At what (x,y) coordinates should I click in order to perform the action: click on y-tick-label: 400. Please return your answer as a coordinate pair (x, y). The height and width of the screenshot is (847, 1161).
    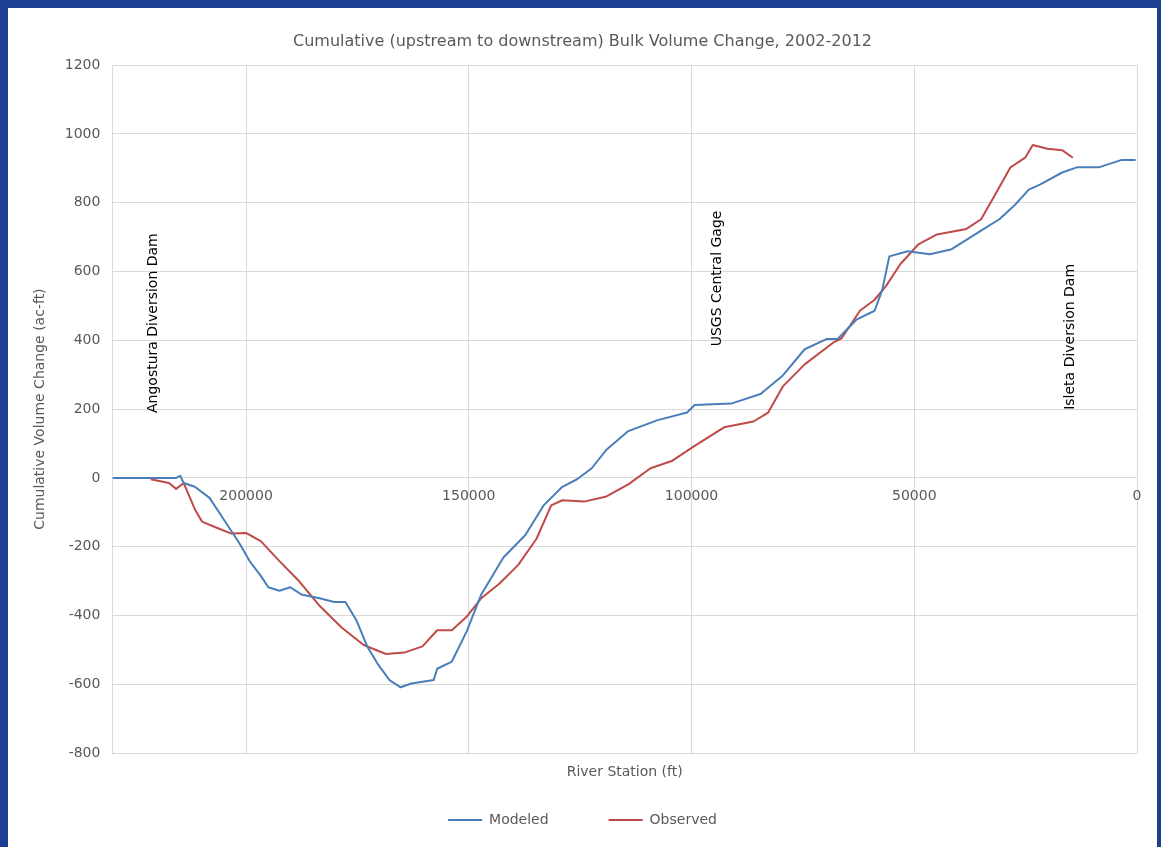
    Looking at the image, I should click on (87, 338).